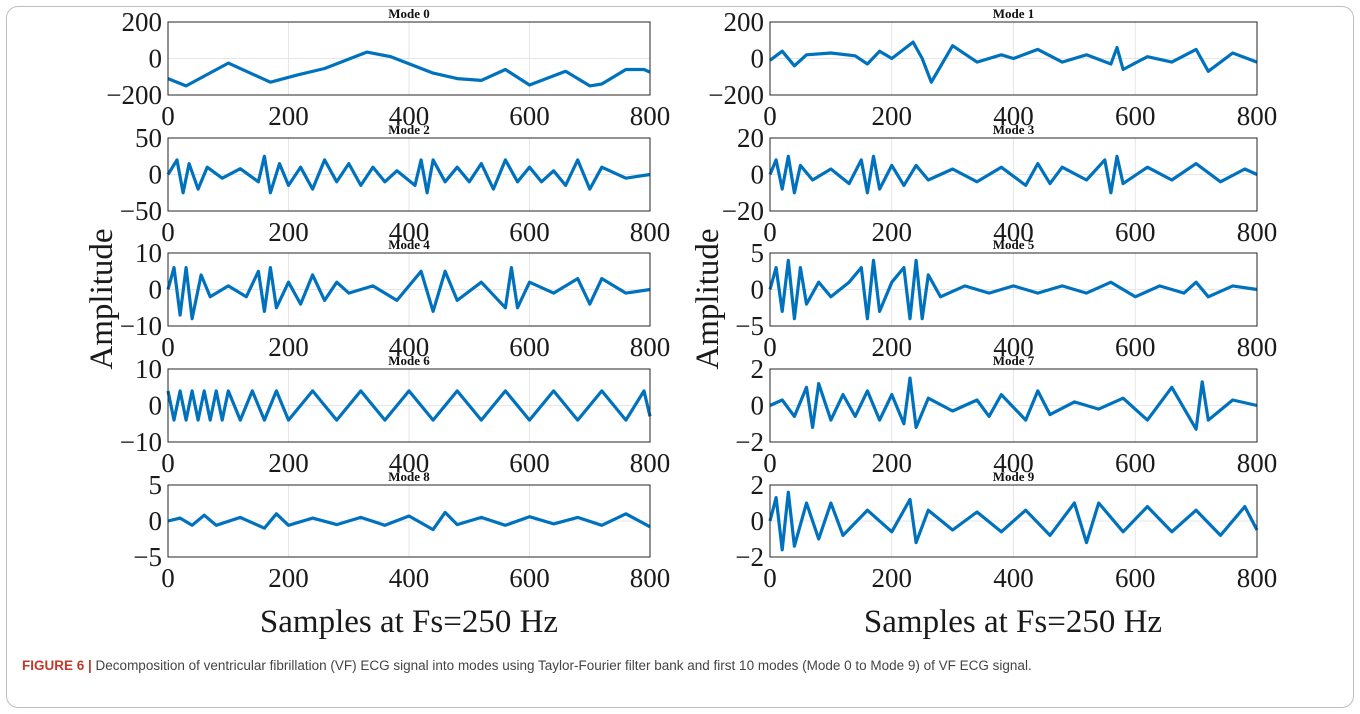  I want to click on panel-title: Mode 2, so click(409, 129).